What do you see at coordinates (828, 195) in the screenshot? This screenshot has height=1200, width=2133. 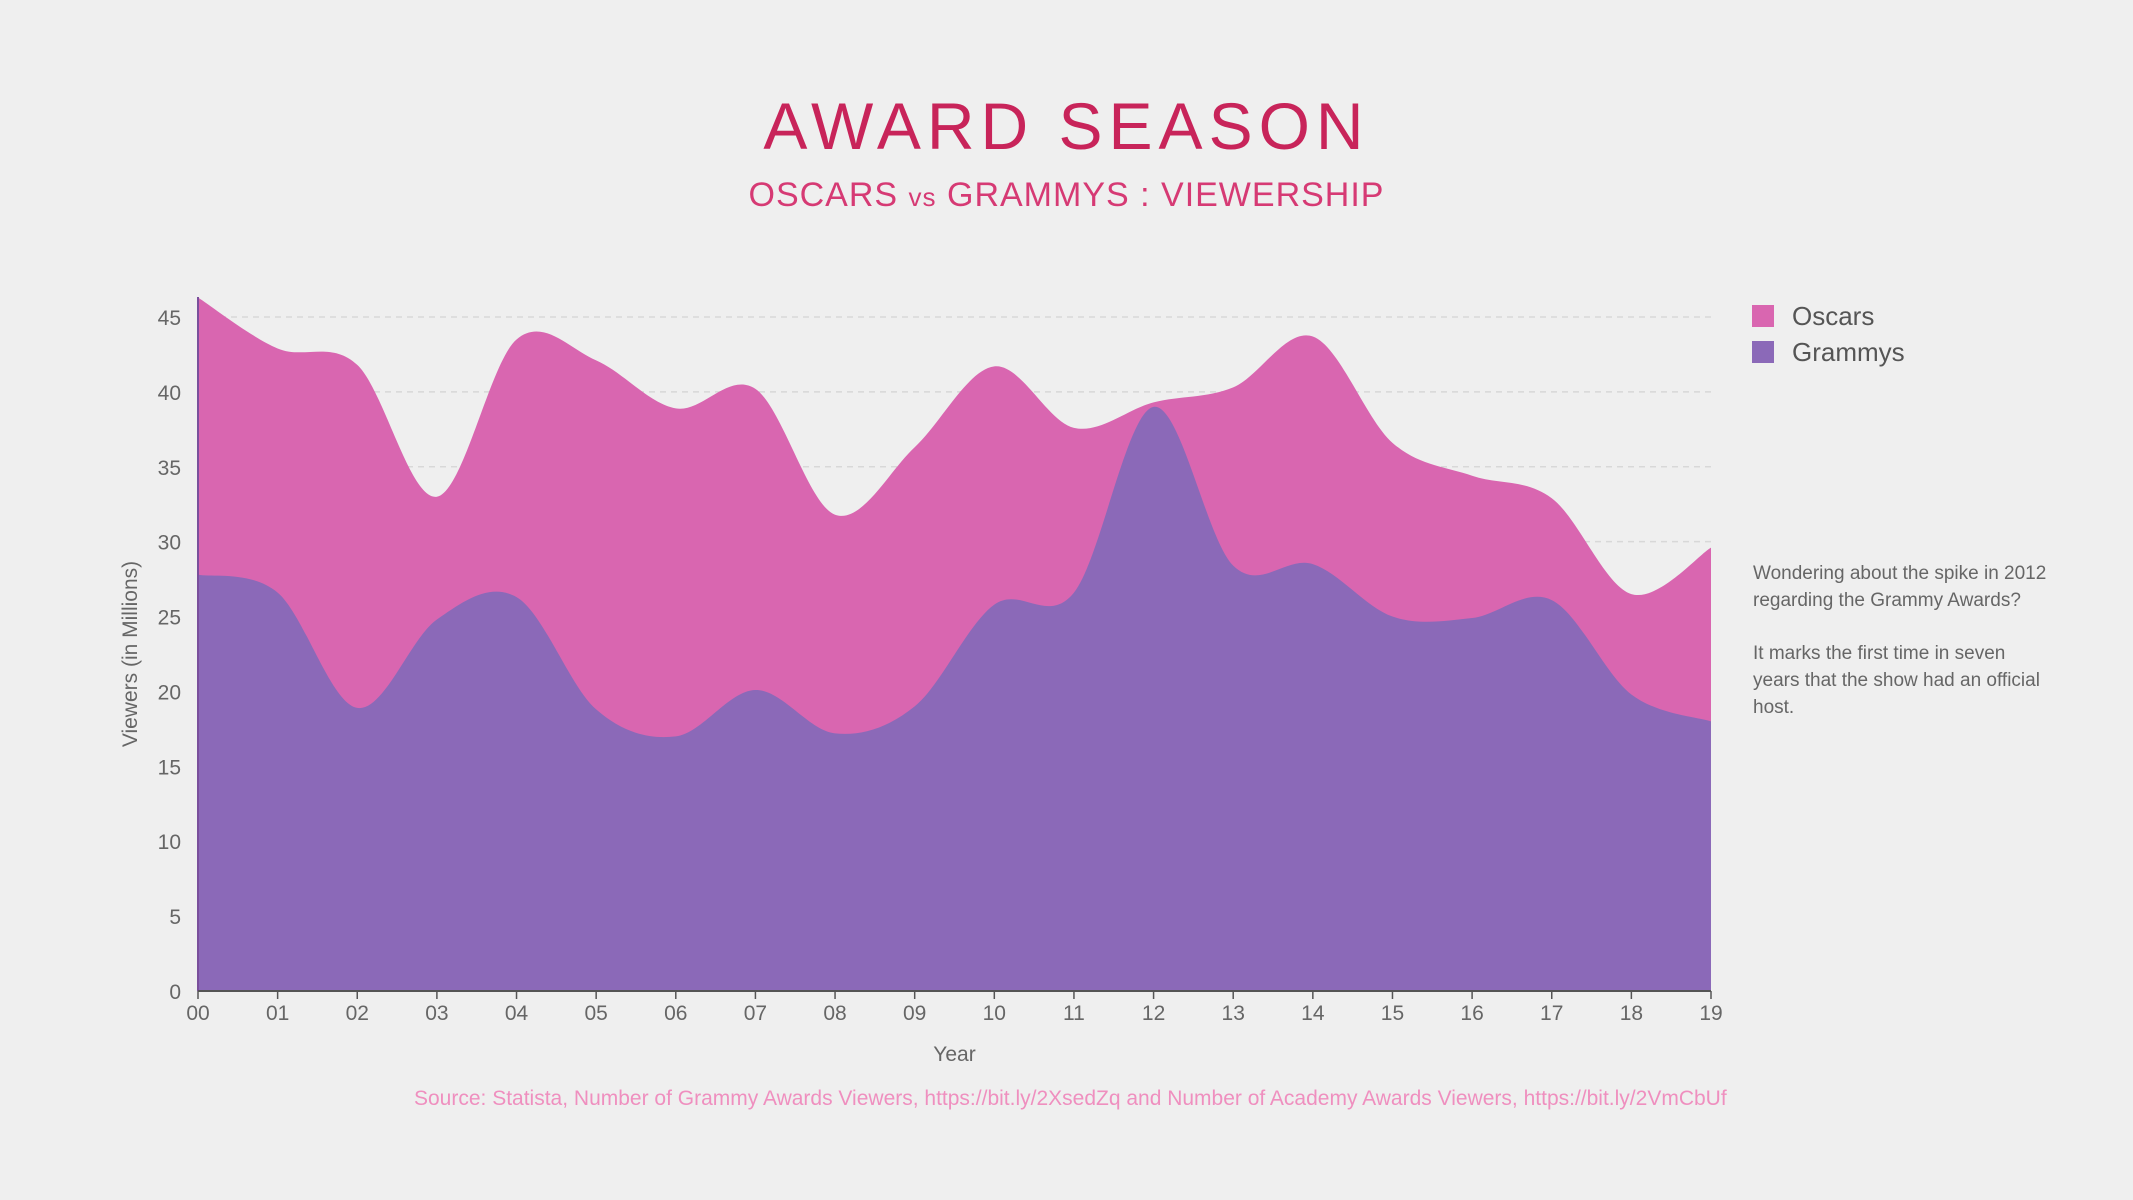 I see `subtitle-part-1: OSCARS` at bounding box center [828, 195].